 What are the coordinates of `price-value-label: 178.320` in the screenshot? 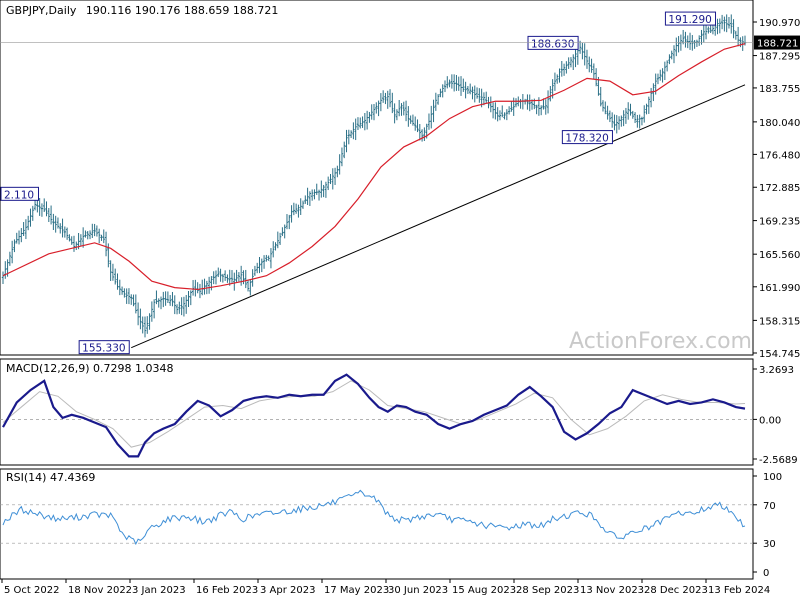 It's located at (586, 139).